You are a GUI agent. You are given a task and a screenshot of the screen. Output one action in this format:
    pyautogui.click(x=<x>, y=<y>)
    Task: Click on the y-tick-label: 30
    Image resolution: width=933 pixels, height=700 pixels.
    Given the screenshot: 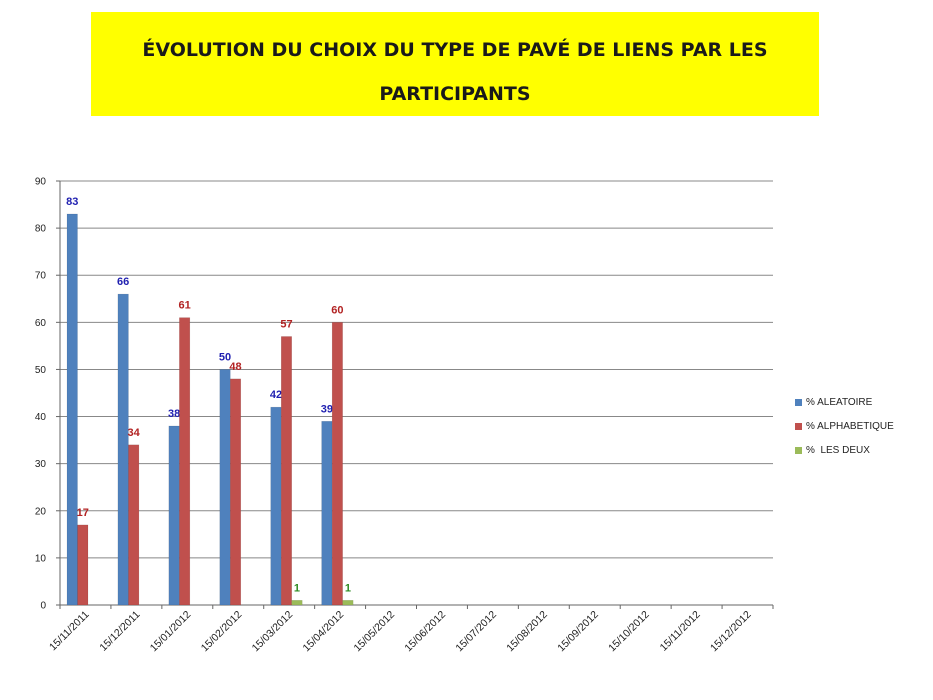 What is the action you would take?
    pyautogui.click(x=41, y=464)
    